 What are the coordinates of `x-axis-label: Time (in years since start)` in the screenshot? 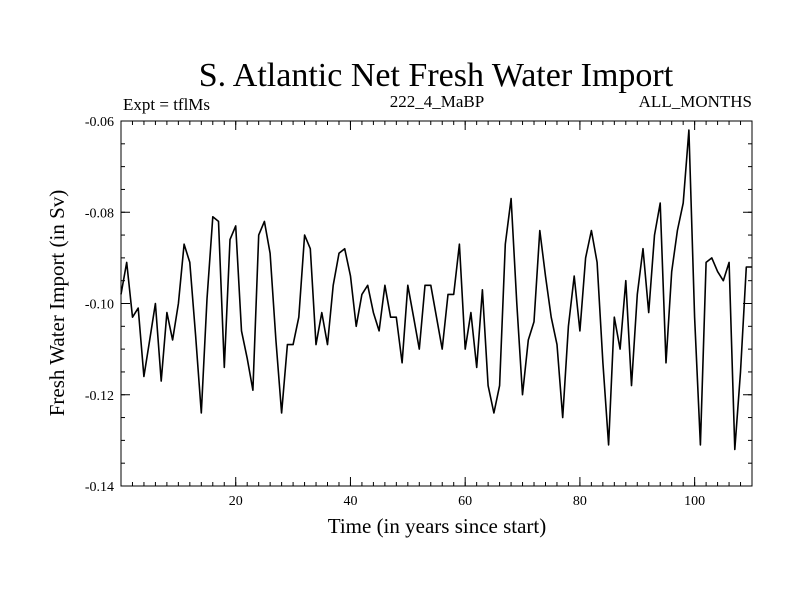 It's located at (437, 526).